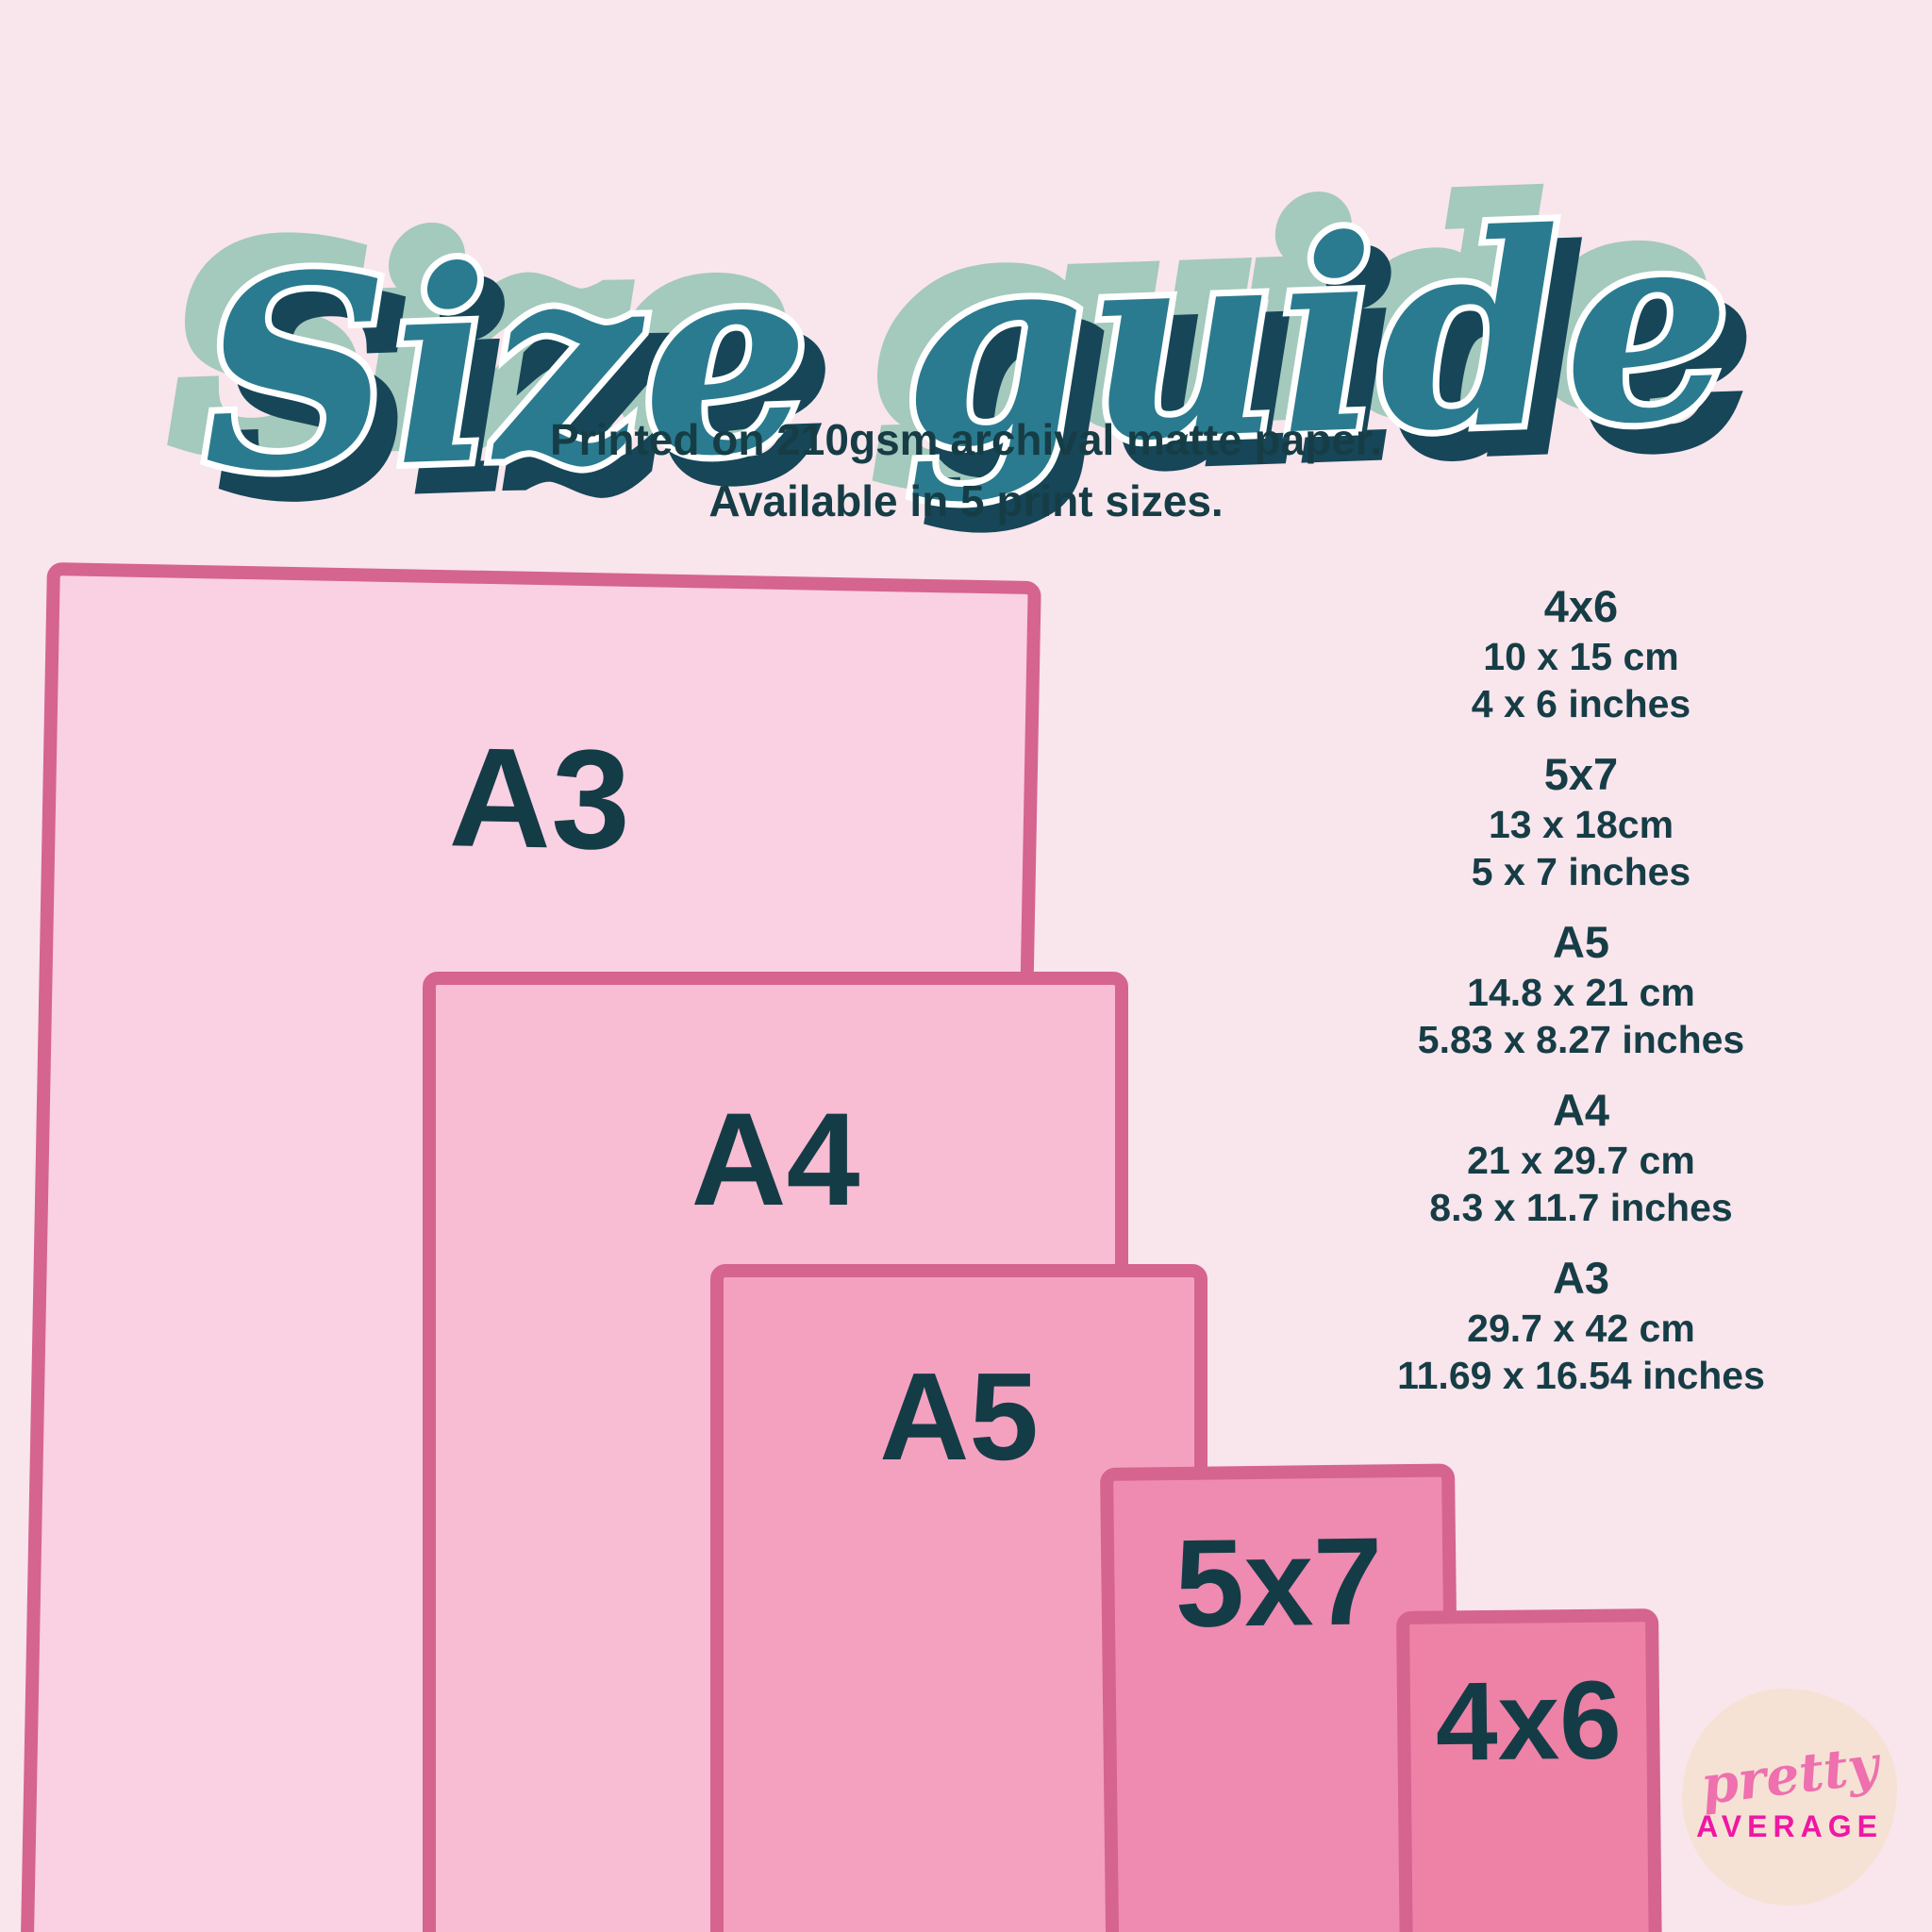 This screenshot has height=1932, width=1932. Describe the element at coordinates (1529, 1721) in the screenshot. I see `print-box-4x6-label: 4x6` at that location.